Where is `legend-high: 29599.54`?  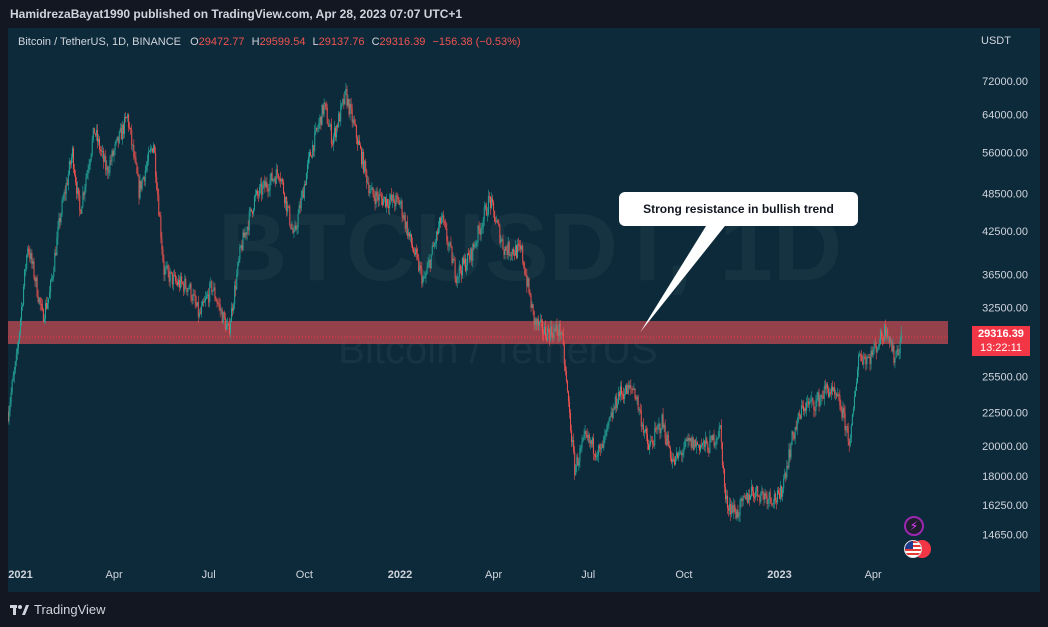
legend-high: 29599.54 is located at coordinates (282, 42).